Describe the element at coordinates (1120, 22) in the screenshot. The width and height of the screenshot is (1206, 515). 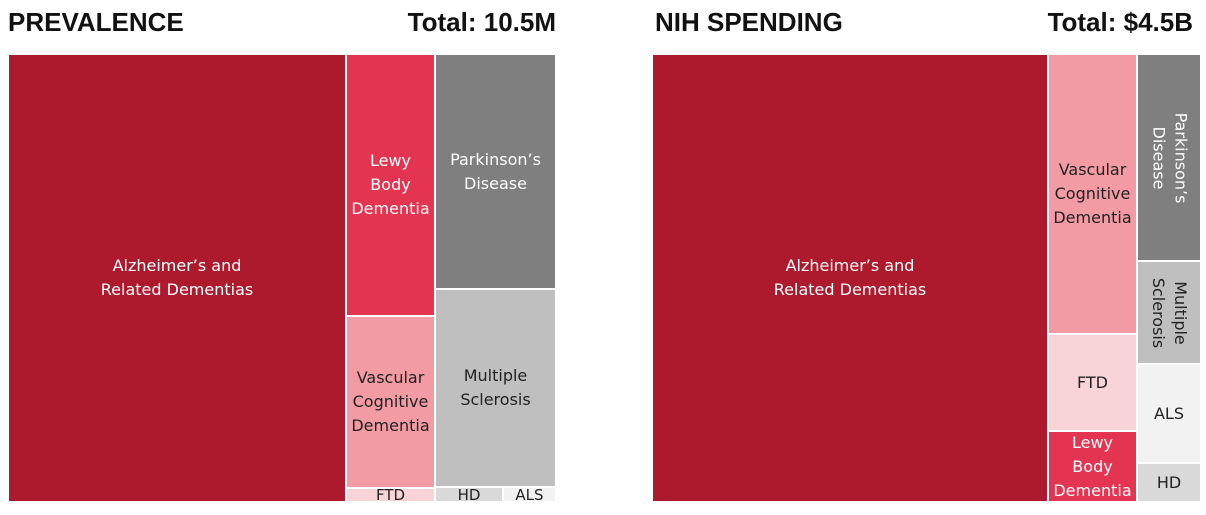
I see `nih-spending-total: Total: $4.5B` at that location.